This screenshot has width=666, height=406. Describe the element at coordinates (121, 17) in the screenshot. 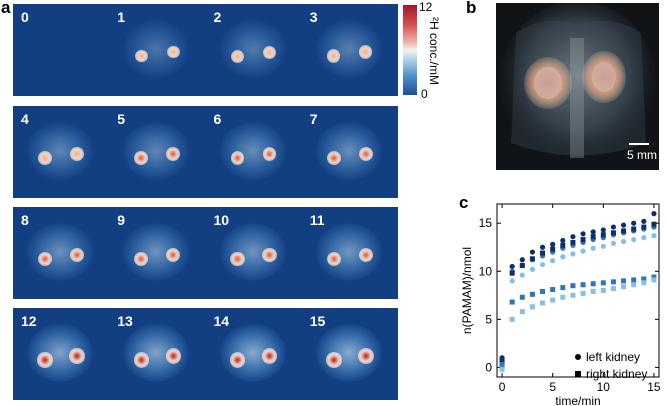

I see `frame-number-label: 1` at that location.